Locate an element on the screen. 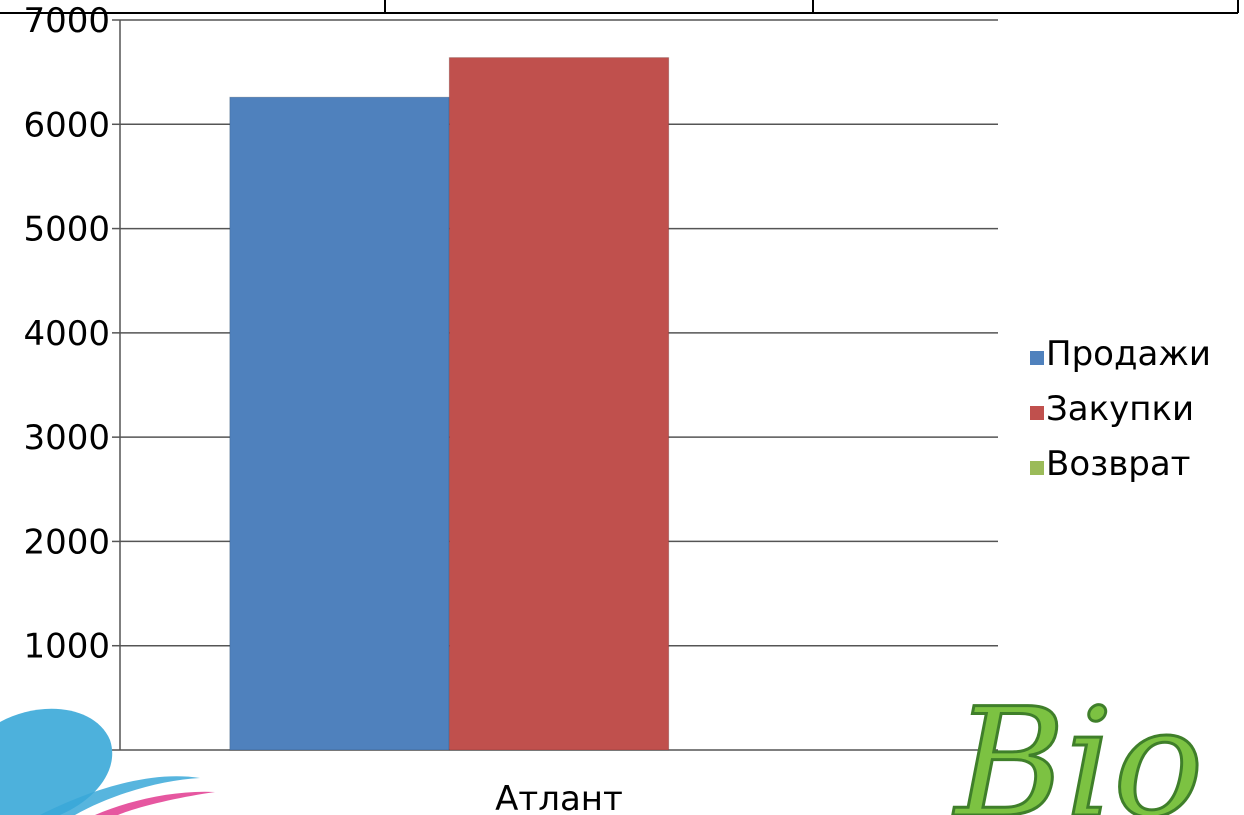  y-tick-labels: 1000 2000 3000 4000 5000 6000 7000 is located at coordinates (66, 334).